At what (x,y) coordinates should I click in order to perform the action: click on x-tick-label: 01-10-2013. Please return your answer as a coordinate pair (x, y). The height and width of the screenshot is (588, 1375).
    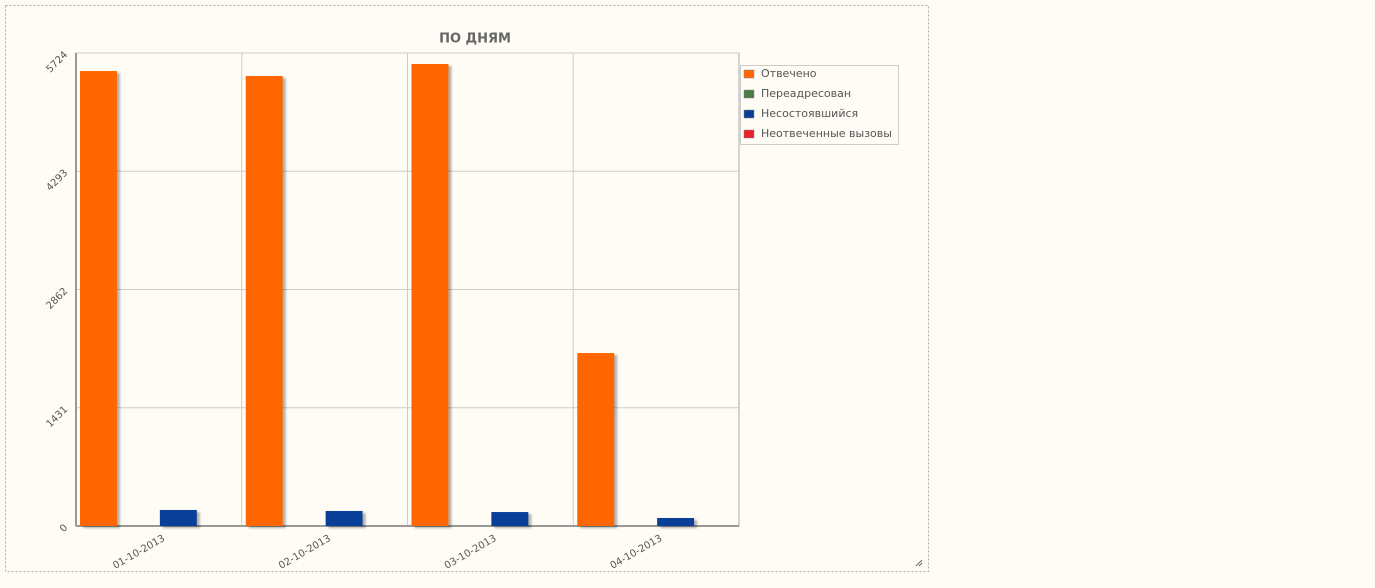
    Looking at the image, I should click on (139, 552).